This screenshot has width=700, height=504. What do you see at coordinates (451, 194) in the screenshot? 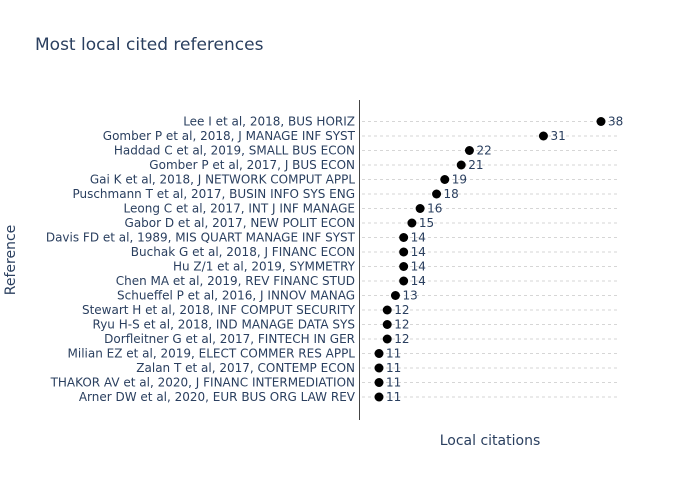
I see `data-label: 18` at bounding box center [451, 194].